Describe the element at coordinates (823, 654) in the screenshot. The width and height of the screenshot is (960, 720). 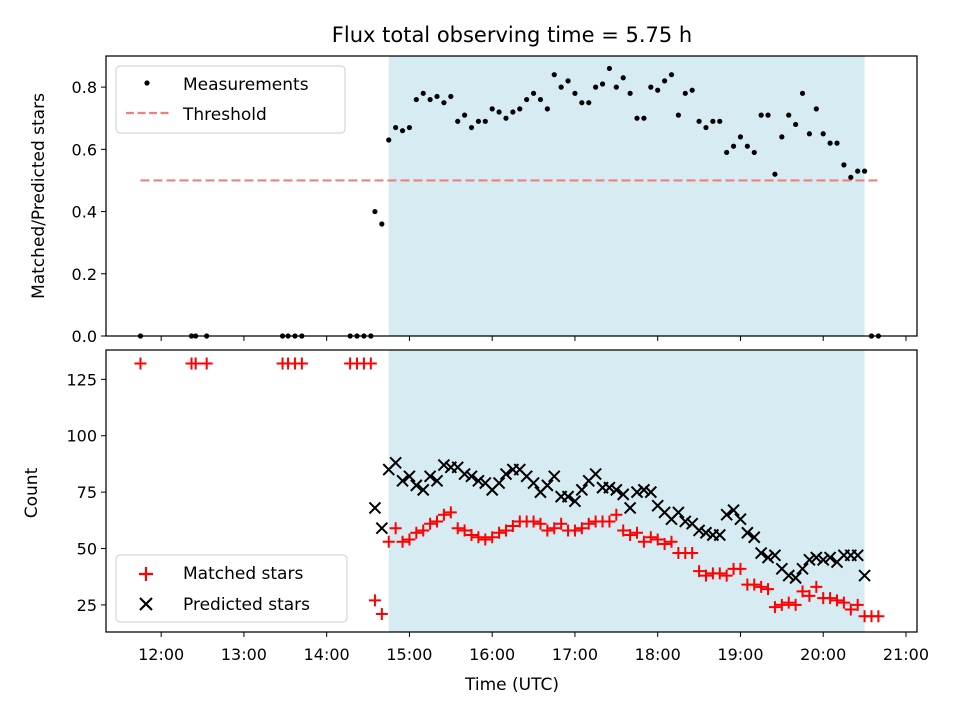
I see `bottom-x-tick-label: 20:00` at that location.